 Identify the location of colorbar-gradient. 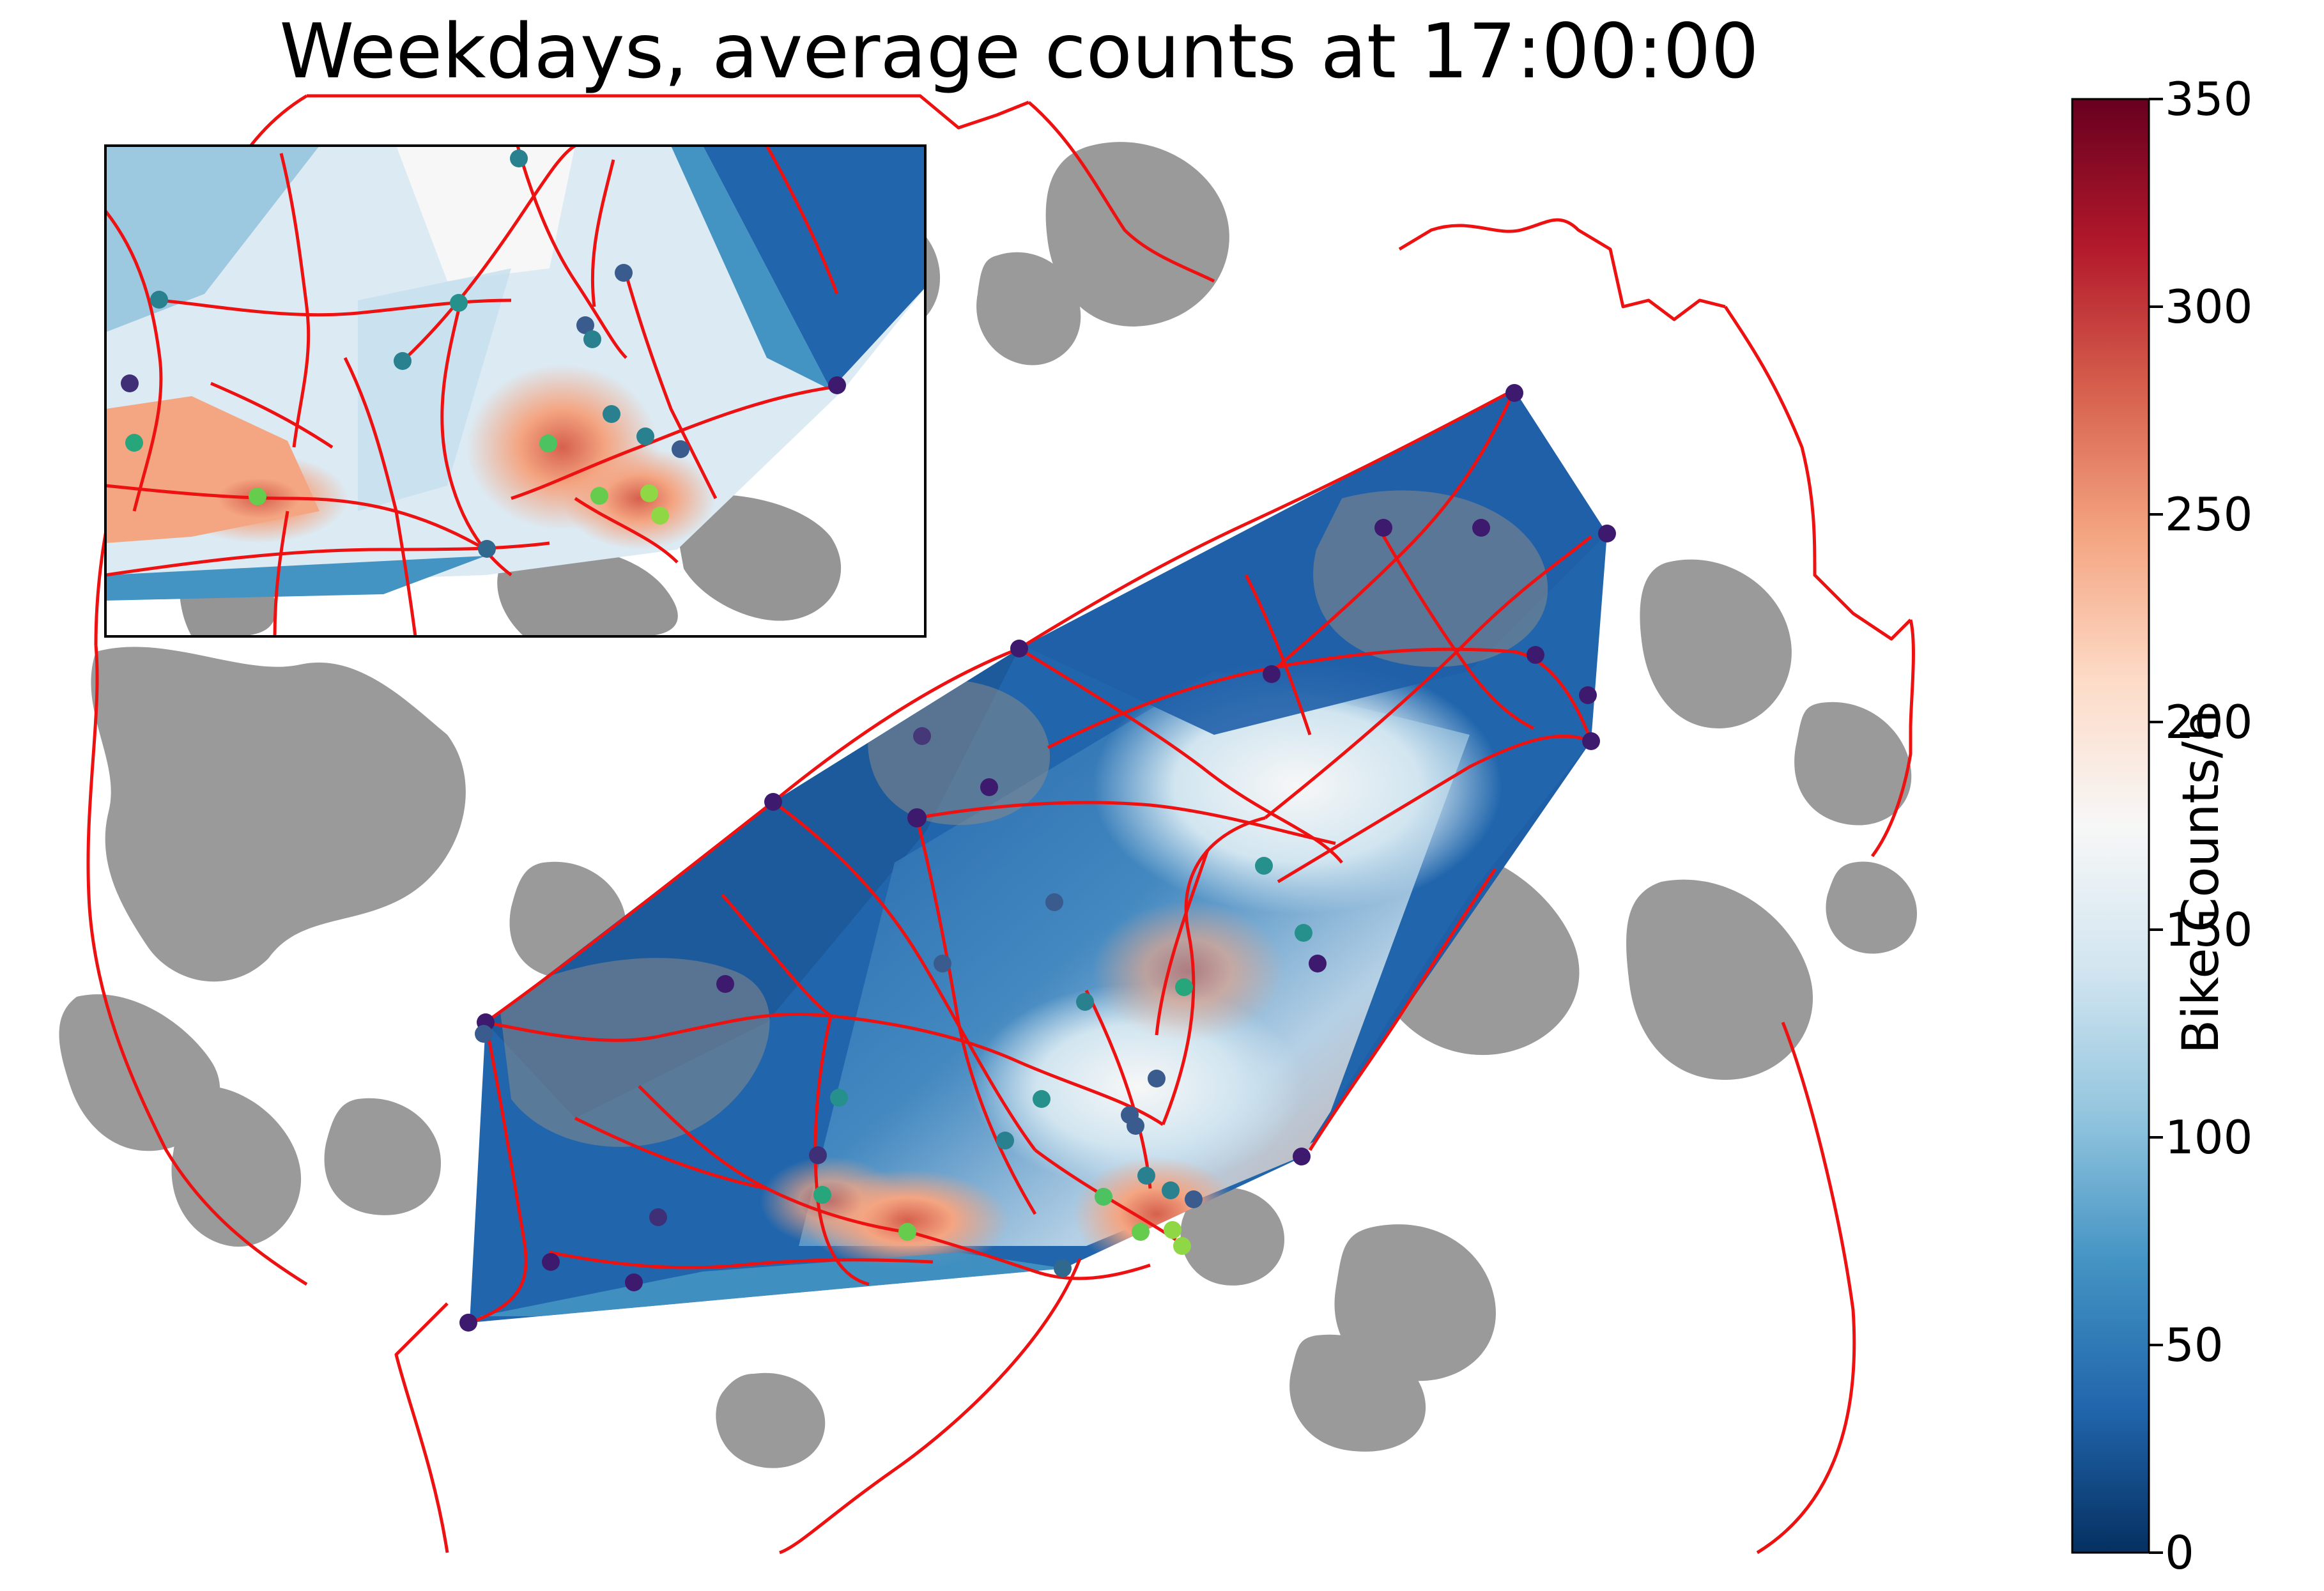
(2110, 826).